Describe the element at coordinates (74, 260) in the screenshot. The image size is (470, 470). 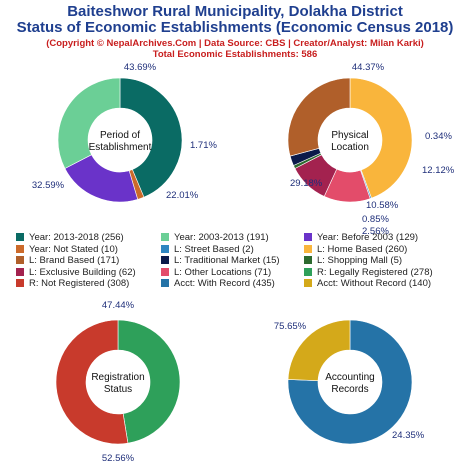
I see `legend-label: L: Brand Based (171)` at that location.